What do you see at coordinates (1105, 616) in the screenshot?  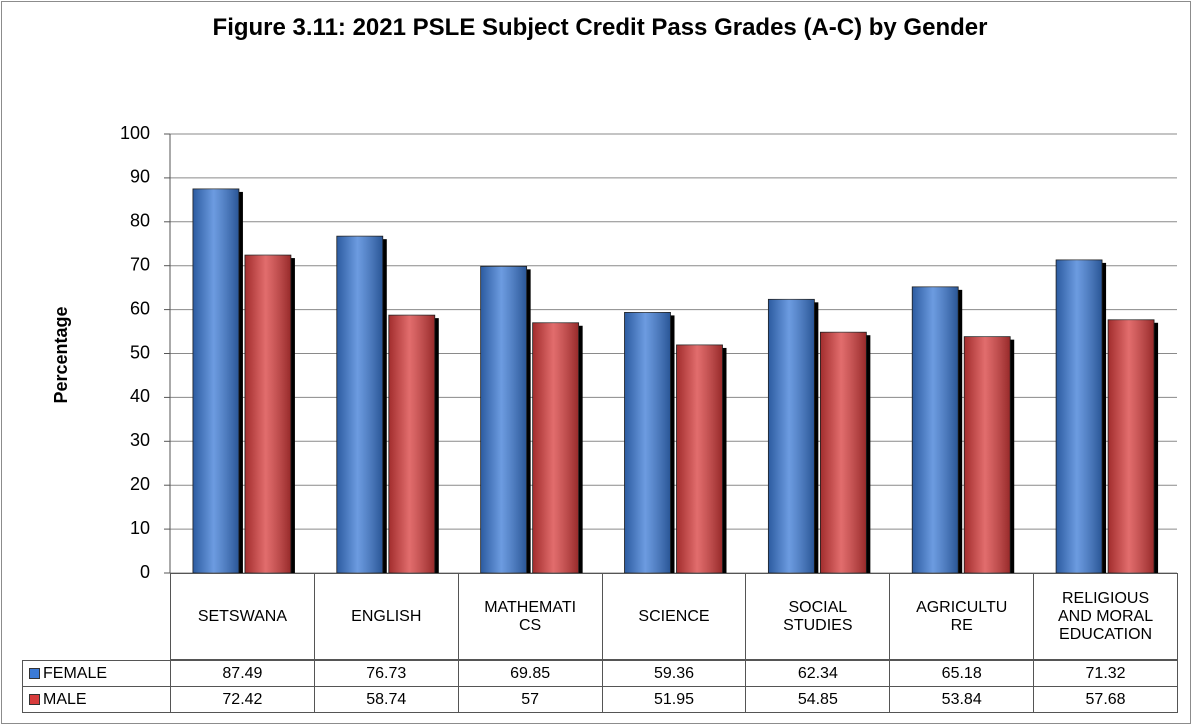 I see `category-label: RELIGIOUS AND MORAL EDUCATION` at bounding box center [1105, 616].